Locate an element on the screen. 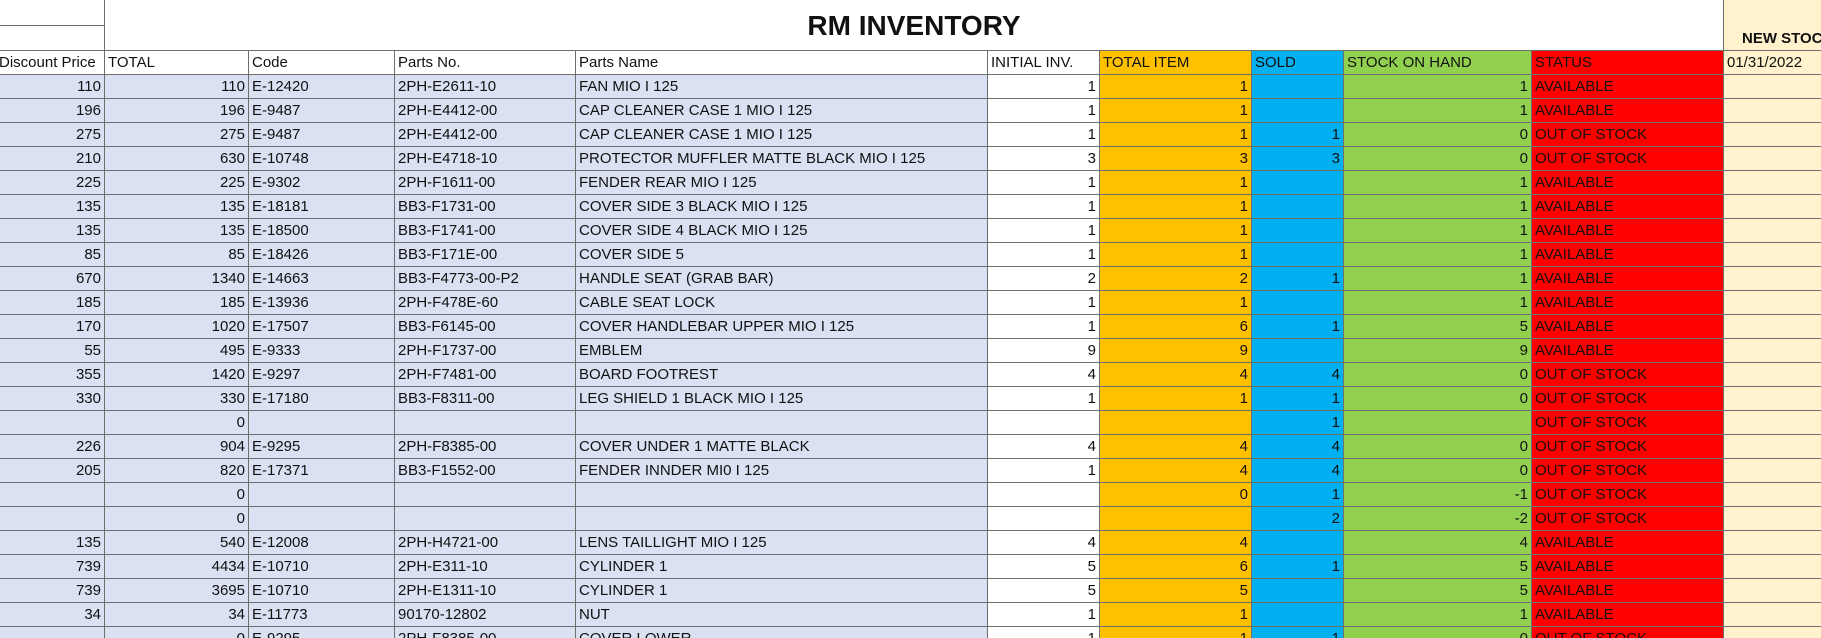  cell: 2PH-E4412-00 is located at coordinates (485, 135).